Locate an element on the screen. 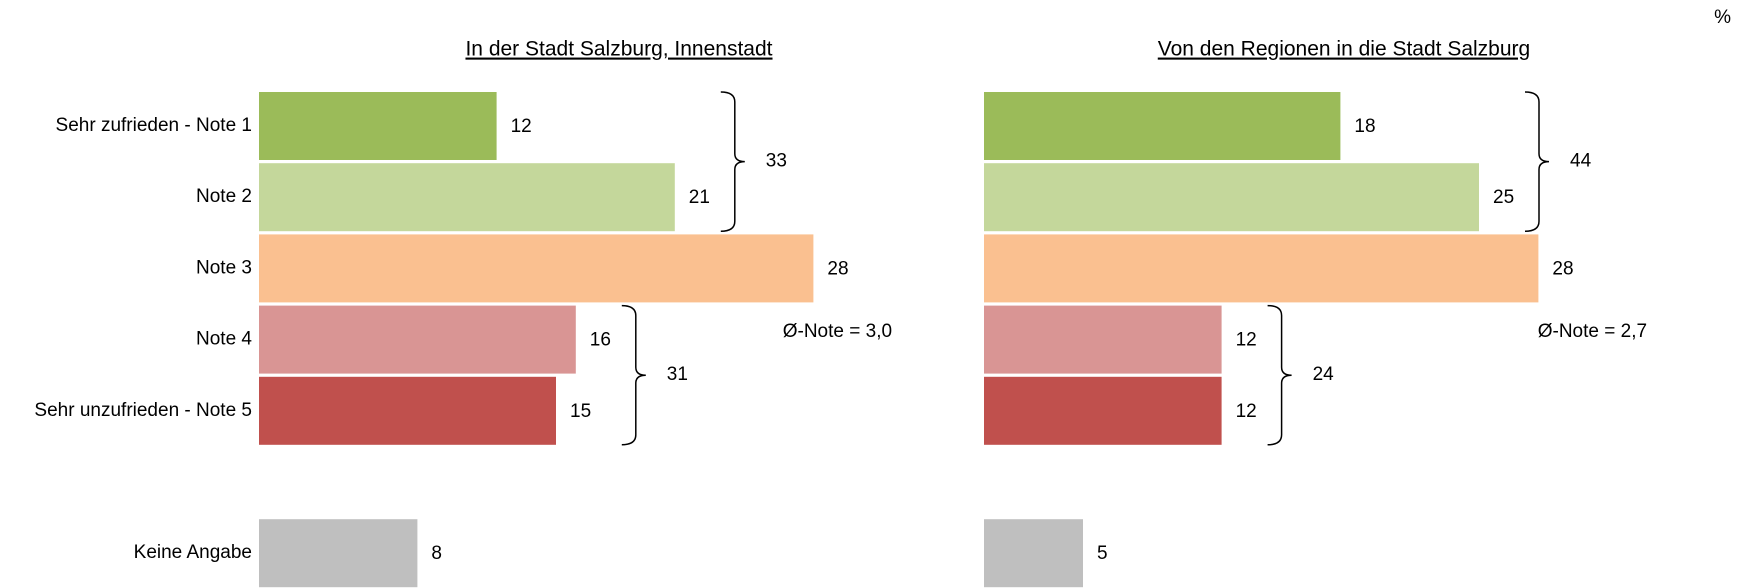 The height and width of the screenshot is (588, 1743). group-total: 24 is located at coordinates (1324, 374).